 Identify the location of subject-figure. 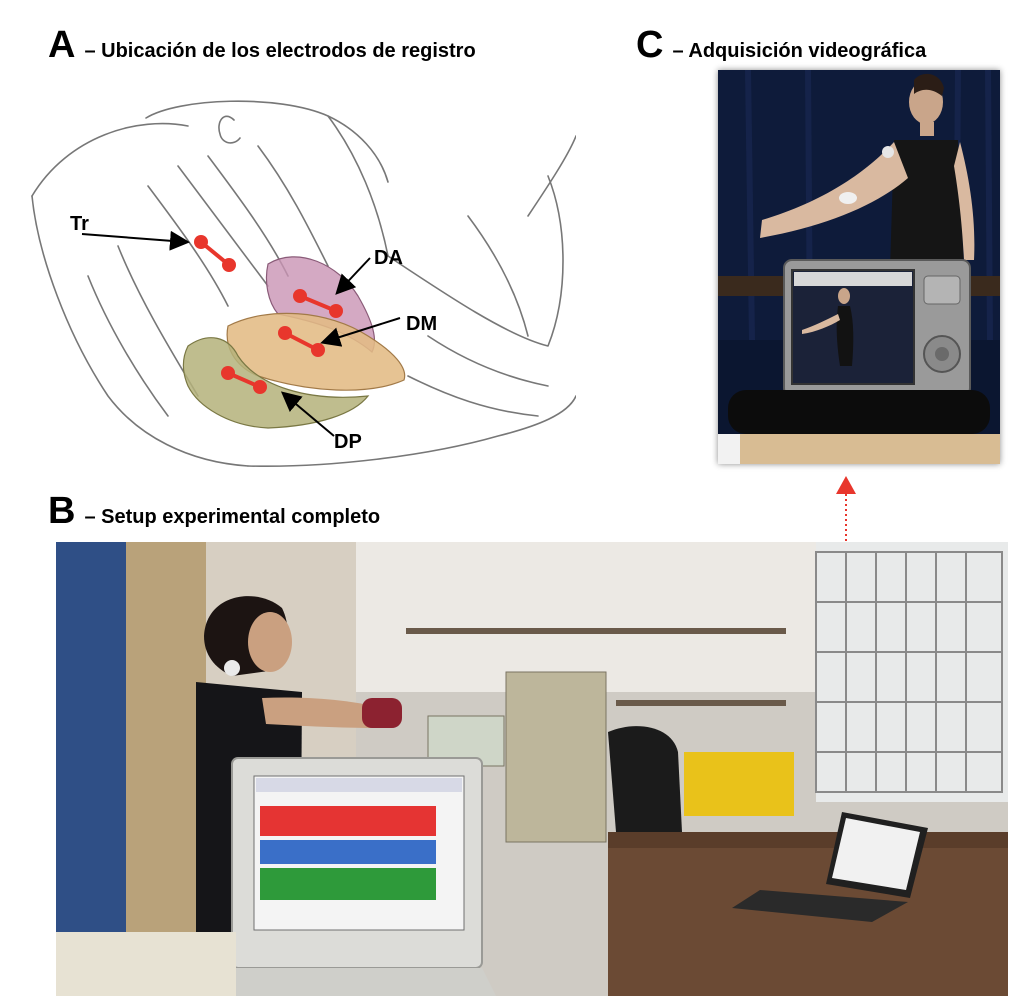
(867, 171).